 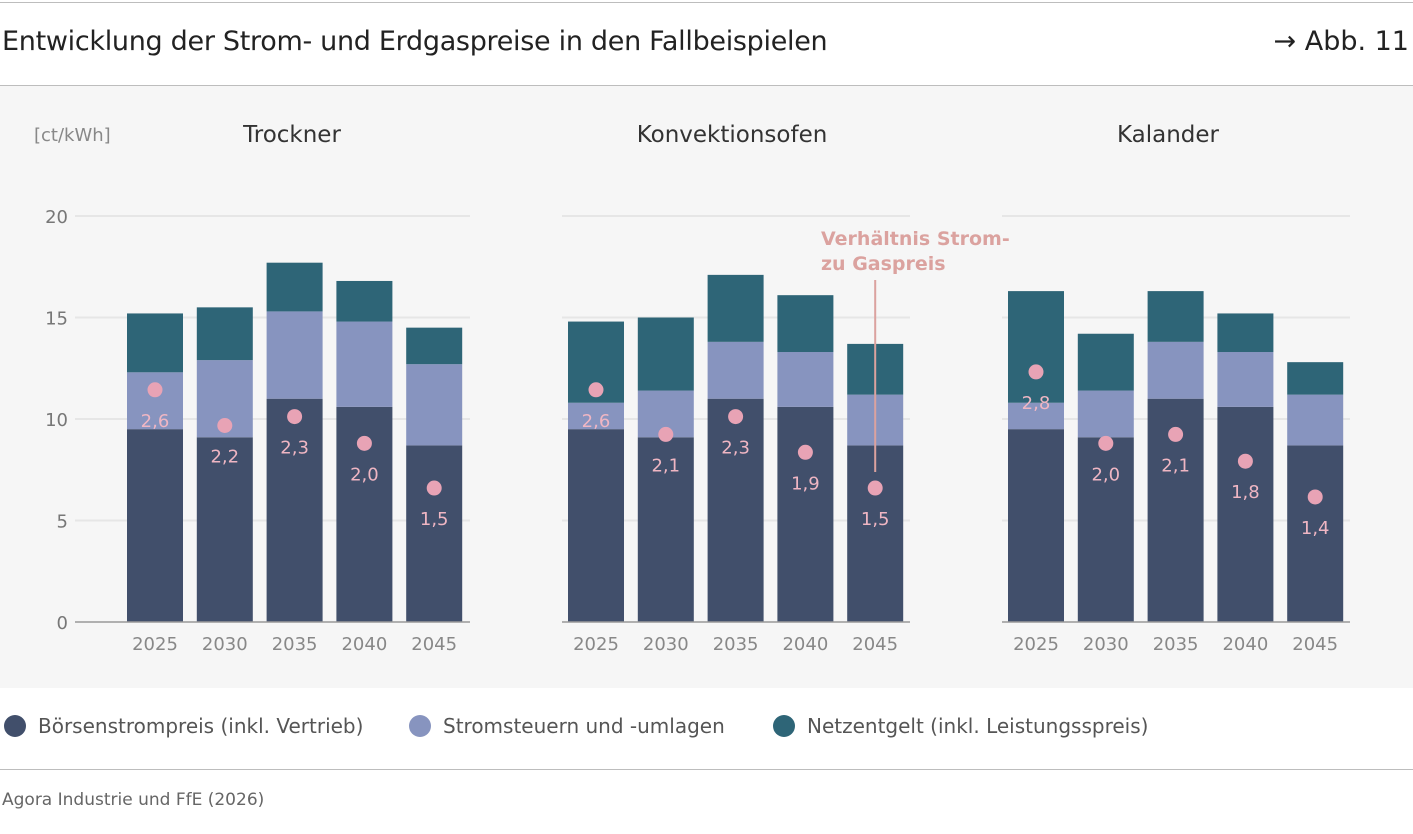 What do you see at coordinates (133, 800) in the screenshot?
I see `source-note: Agora Industrie und FfE (2026)` at bounding box center [133, 800].